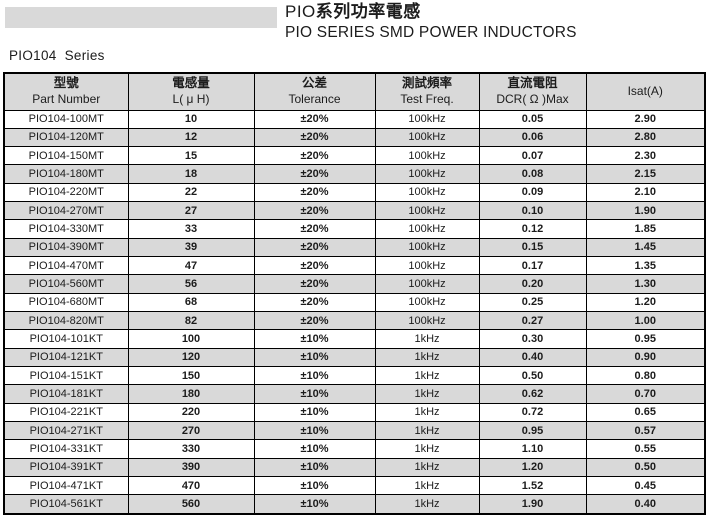 The height and width of the screenshot is (519, 707). What do you see at coordinates (645, 156) in the screenshot?
I see `cell-isat: 2.30` at bounding box center [645, 156].